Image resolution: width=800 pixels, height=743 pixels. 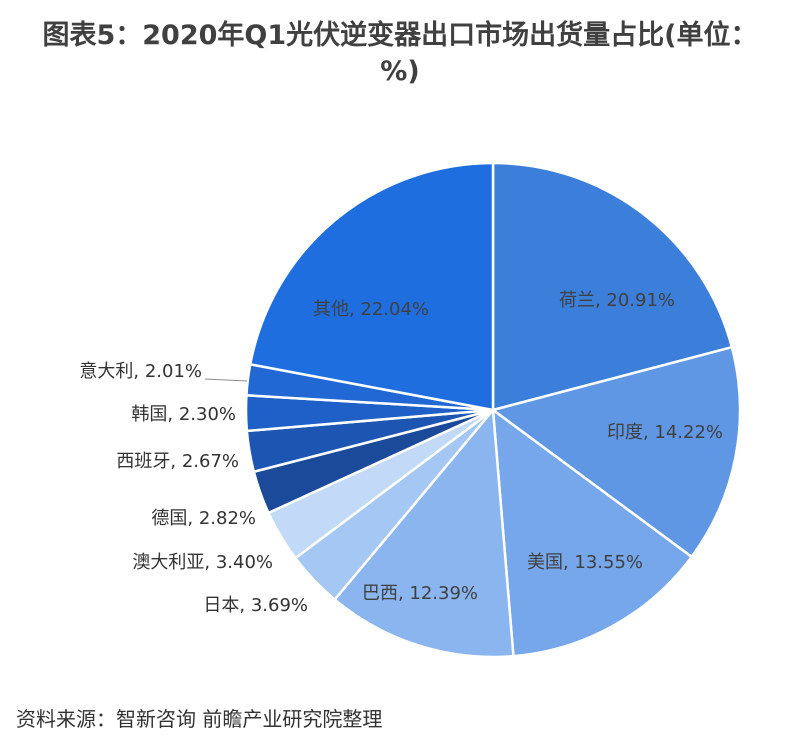 What do you see at coordinates (202, 562) in the screenshot?
I see `slice-label-6: 澳大利亚, 3.40%` at bounding box center [202, 562].